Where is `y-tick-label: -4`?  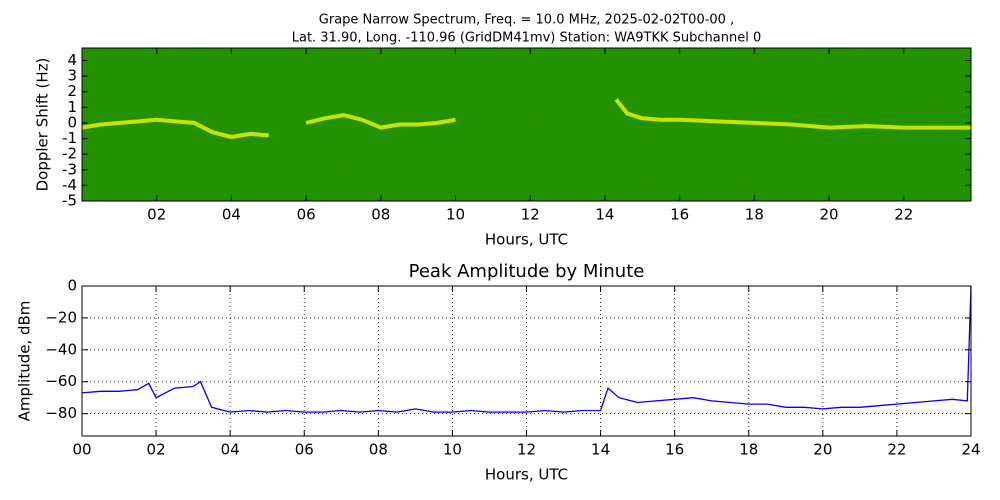 y-tick-label: -4 is located at coordinates (69, 185).